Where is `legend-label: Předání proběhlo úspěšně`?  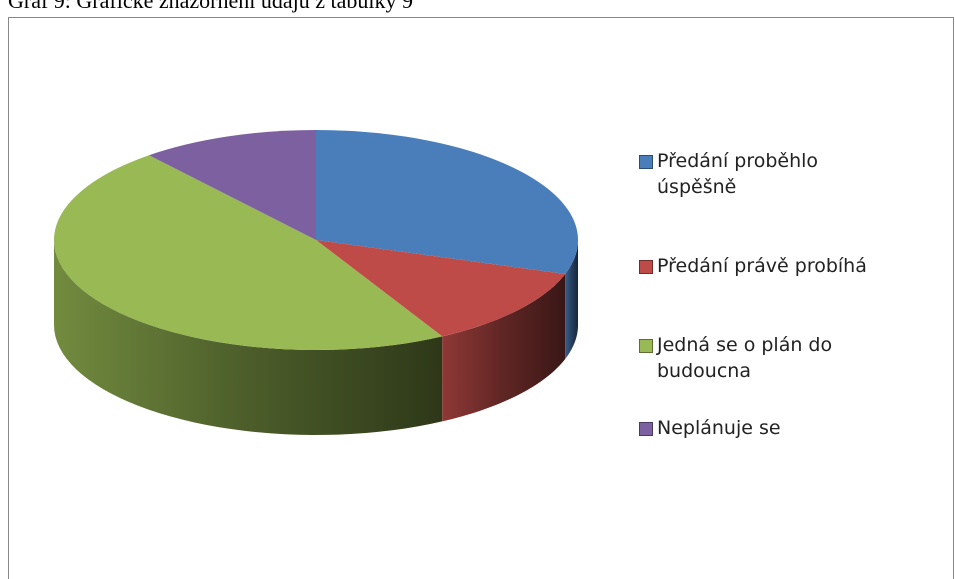
legend-label: Předání proběhlo úspěšně is located at coordinates (738, 174).